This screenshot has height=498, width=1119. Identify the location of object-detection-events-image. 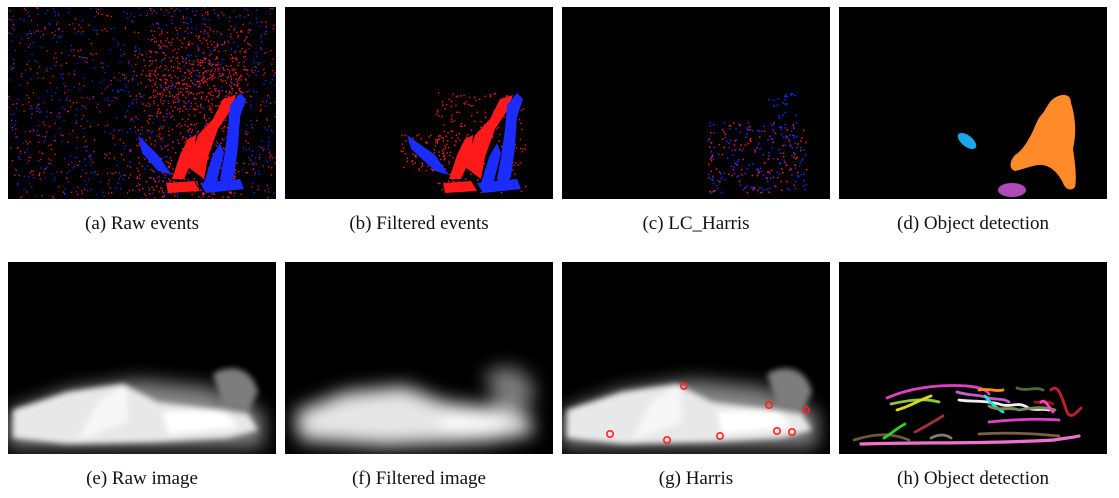
(1016, 145).